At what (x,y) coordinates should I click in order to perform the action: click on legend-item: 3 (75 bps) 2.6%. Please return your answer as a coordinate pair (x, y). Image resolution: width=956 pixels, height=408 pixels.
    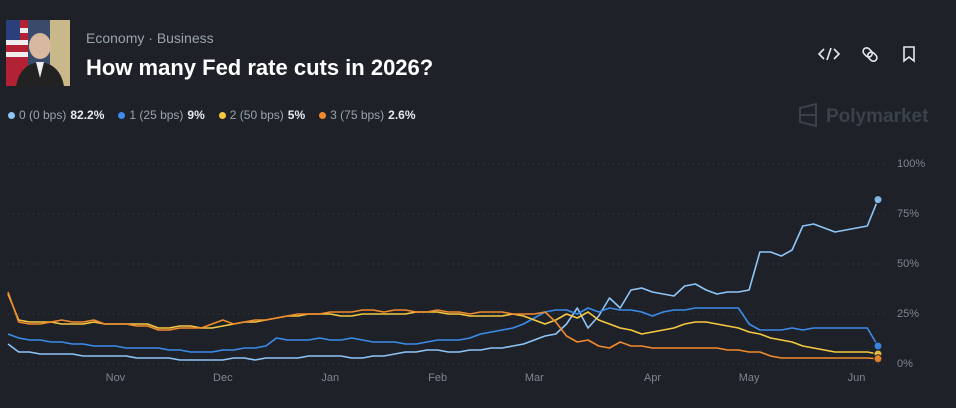
    Looking at the image, I should click on (367, 115).